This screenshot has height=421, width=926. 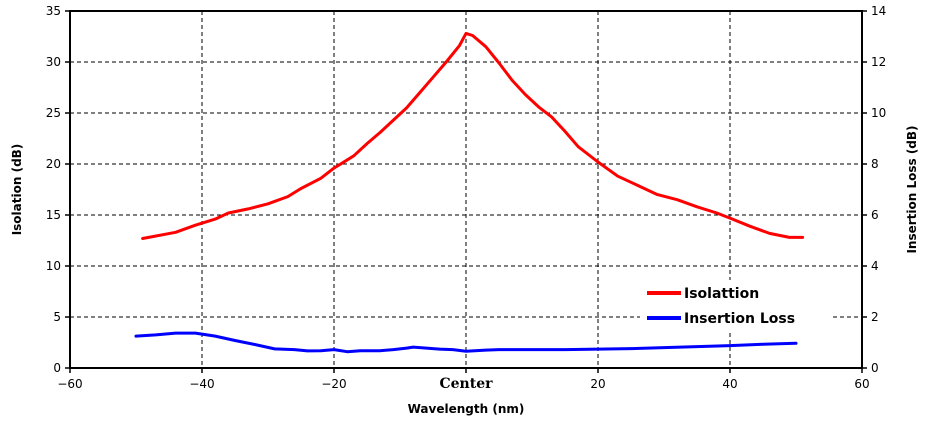 What do you see at coordinates (467, 384) in the screenshot?
I see `x-tick-label: Center` at bounding box center [467, 384].